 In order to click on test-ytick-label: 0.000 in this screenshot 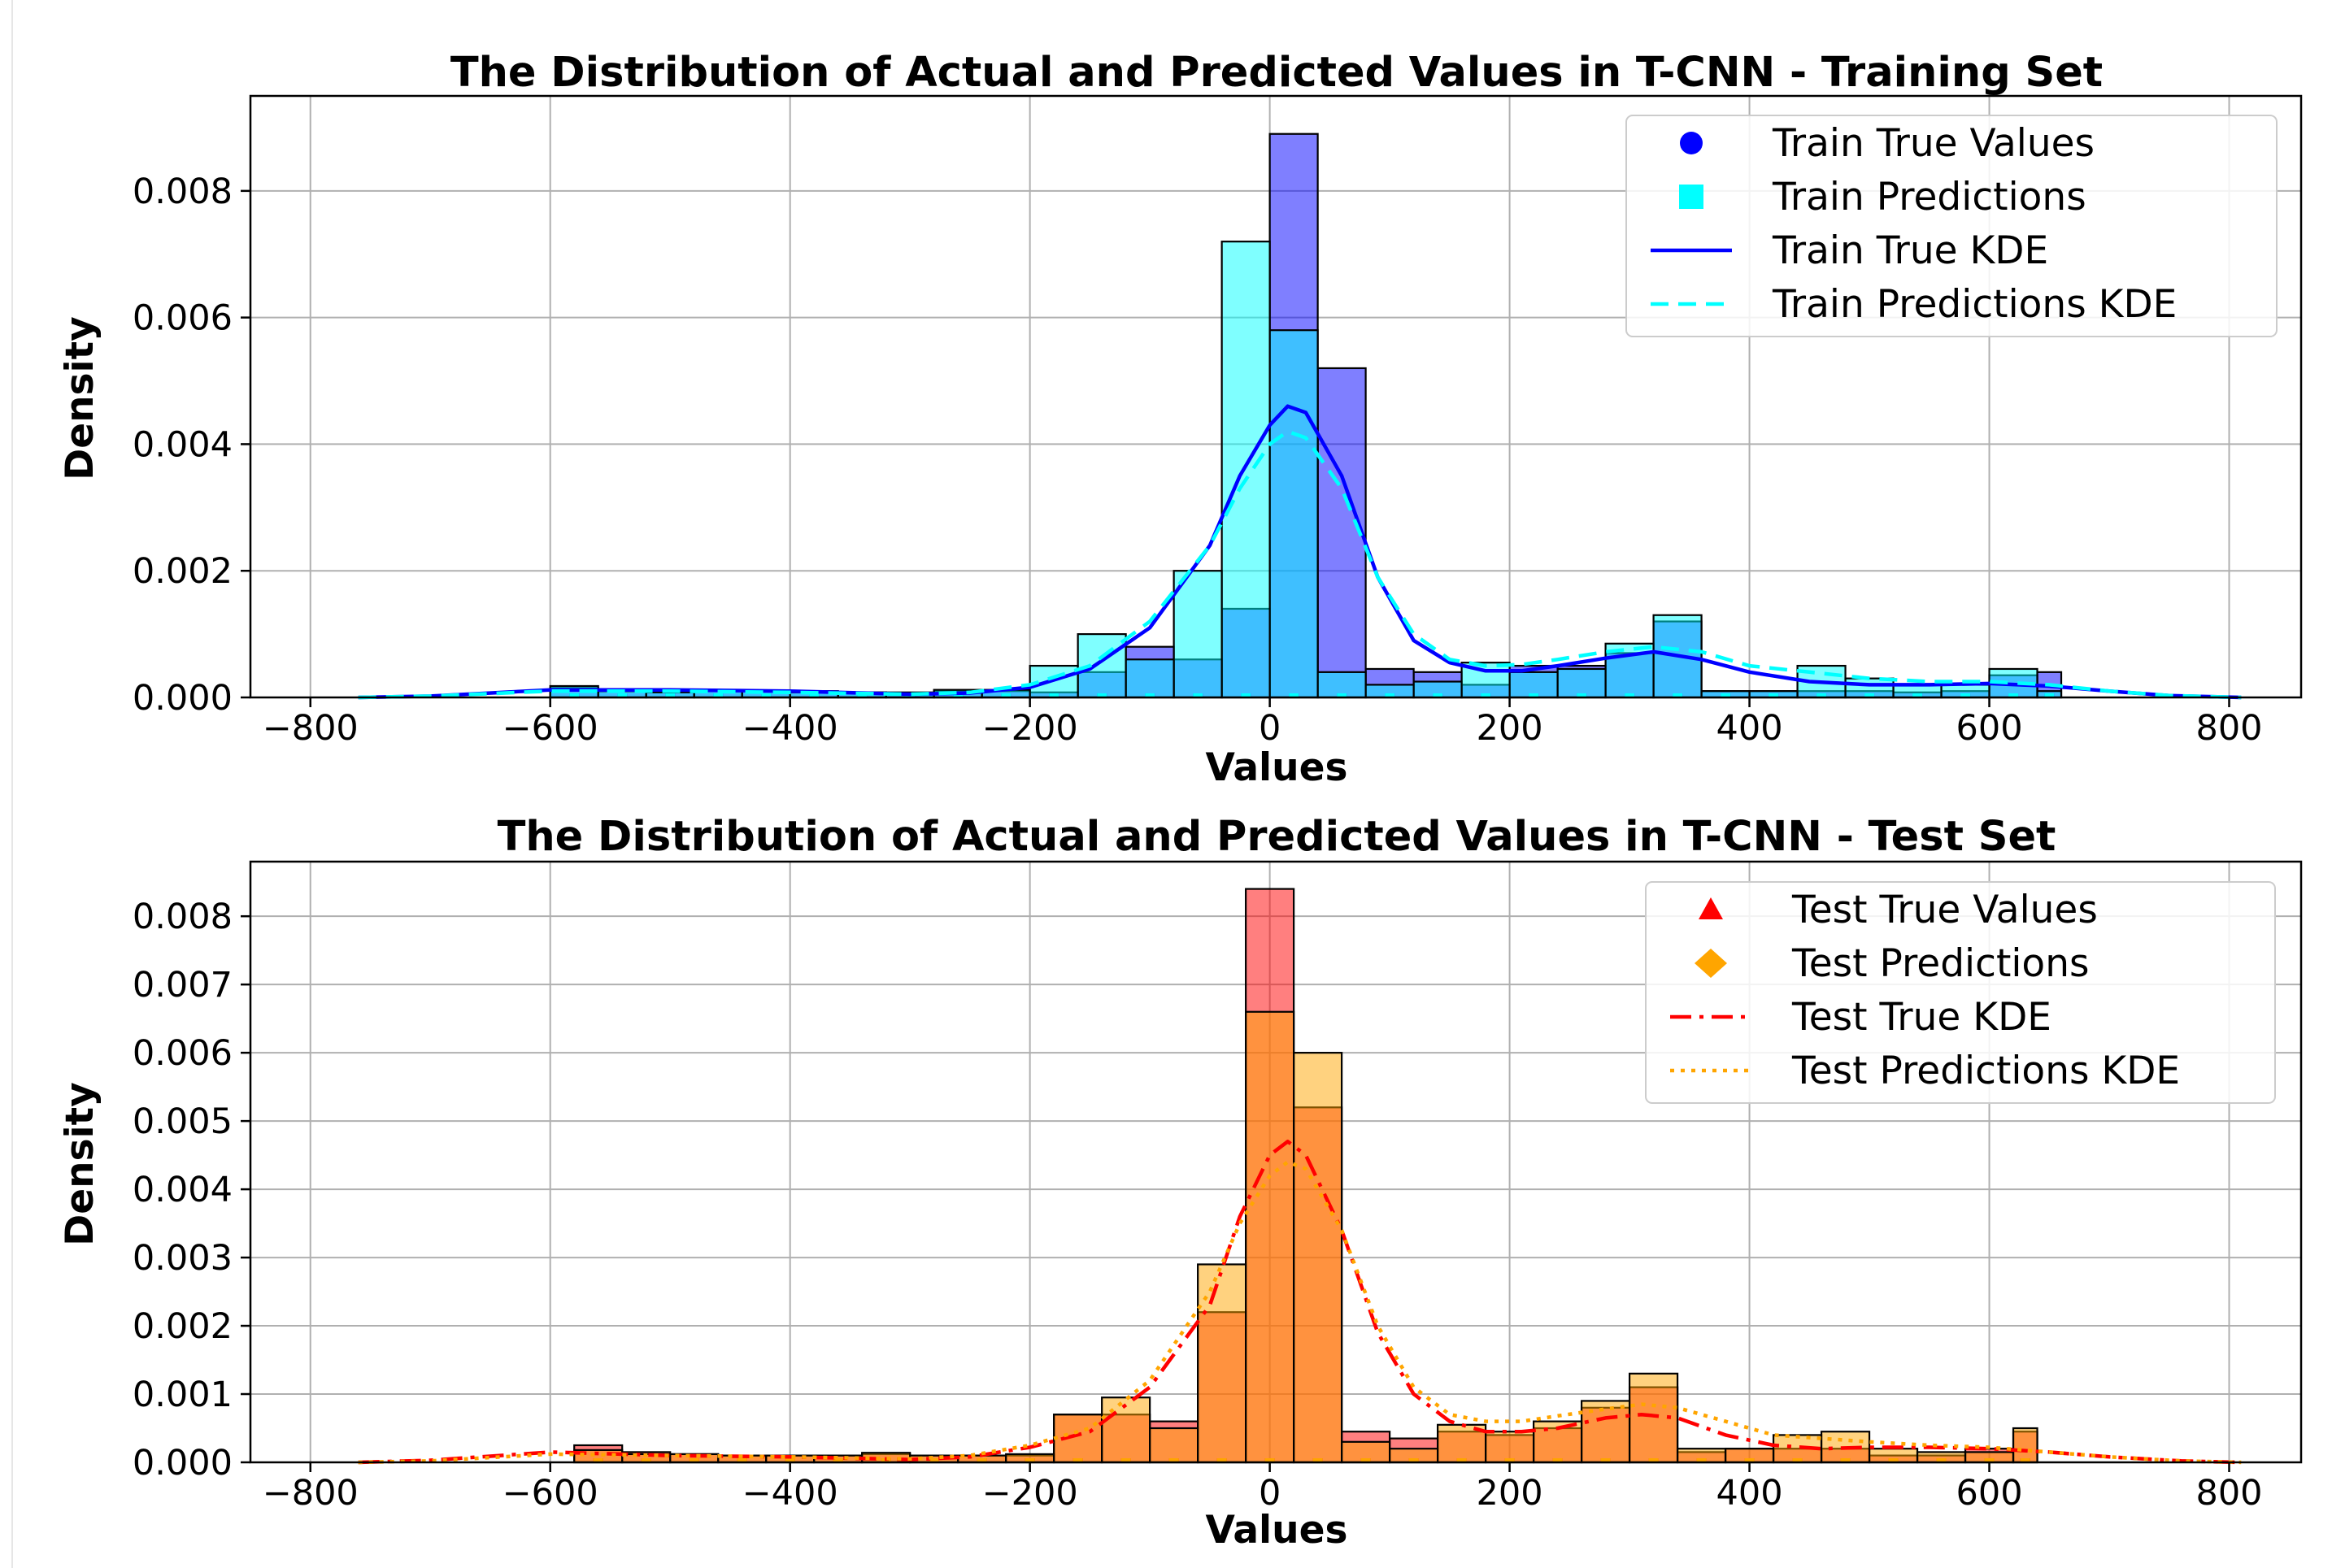, I will do `click(183, 1463)`.